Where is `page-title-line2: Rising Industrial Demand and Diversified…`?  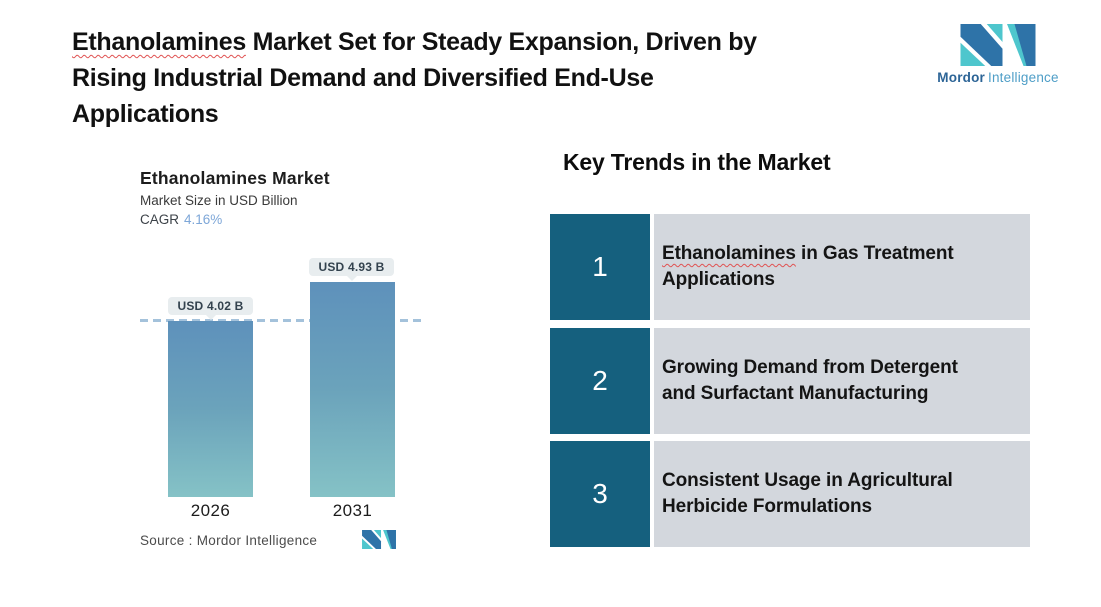
page-title-line2: Rising Industrial Demand and Diversified… is located at coordinates (363, 78).